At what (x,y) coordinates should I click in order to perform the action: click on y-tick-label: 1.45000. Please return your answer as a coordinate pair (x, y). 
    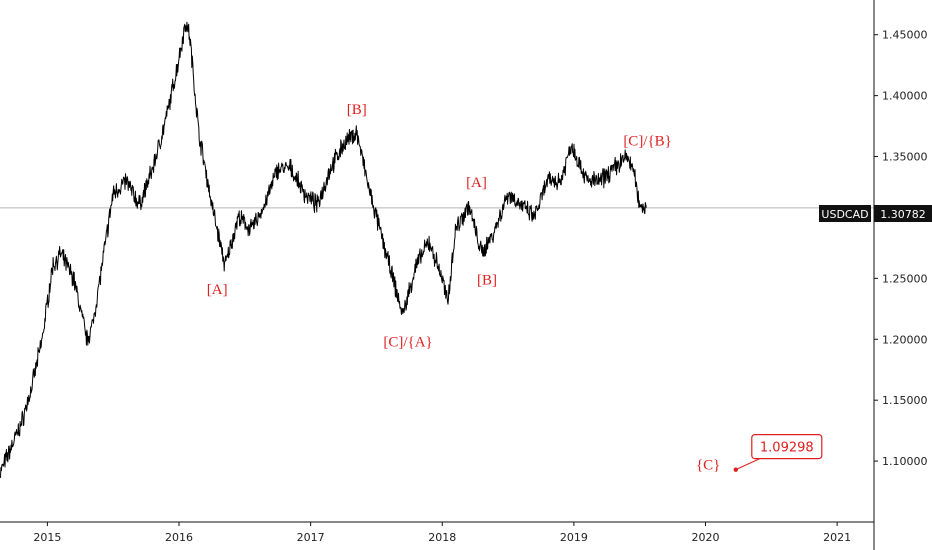
    Looking at the image, I should click on (905, 35).